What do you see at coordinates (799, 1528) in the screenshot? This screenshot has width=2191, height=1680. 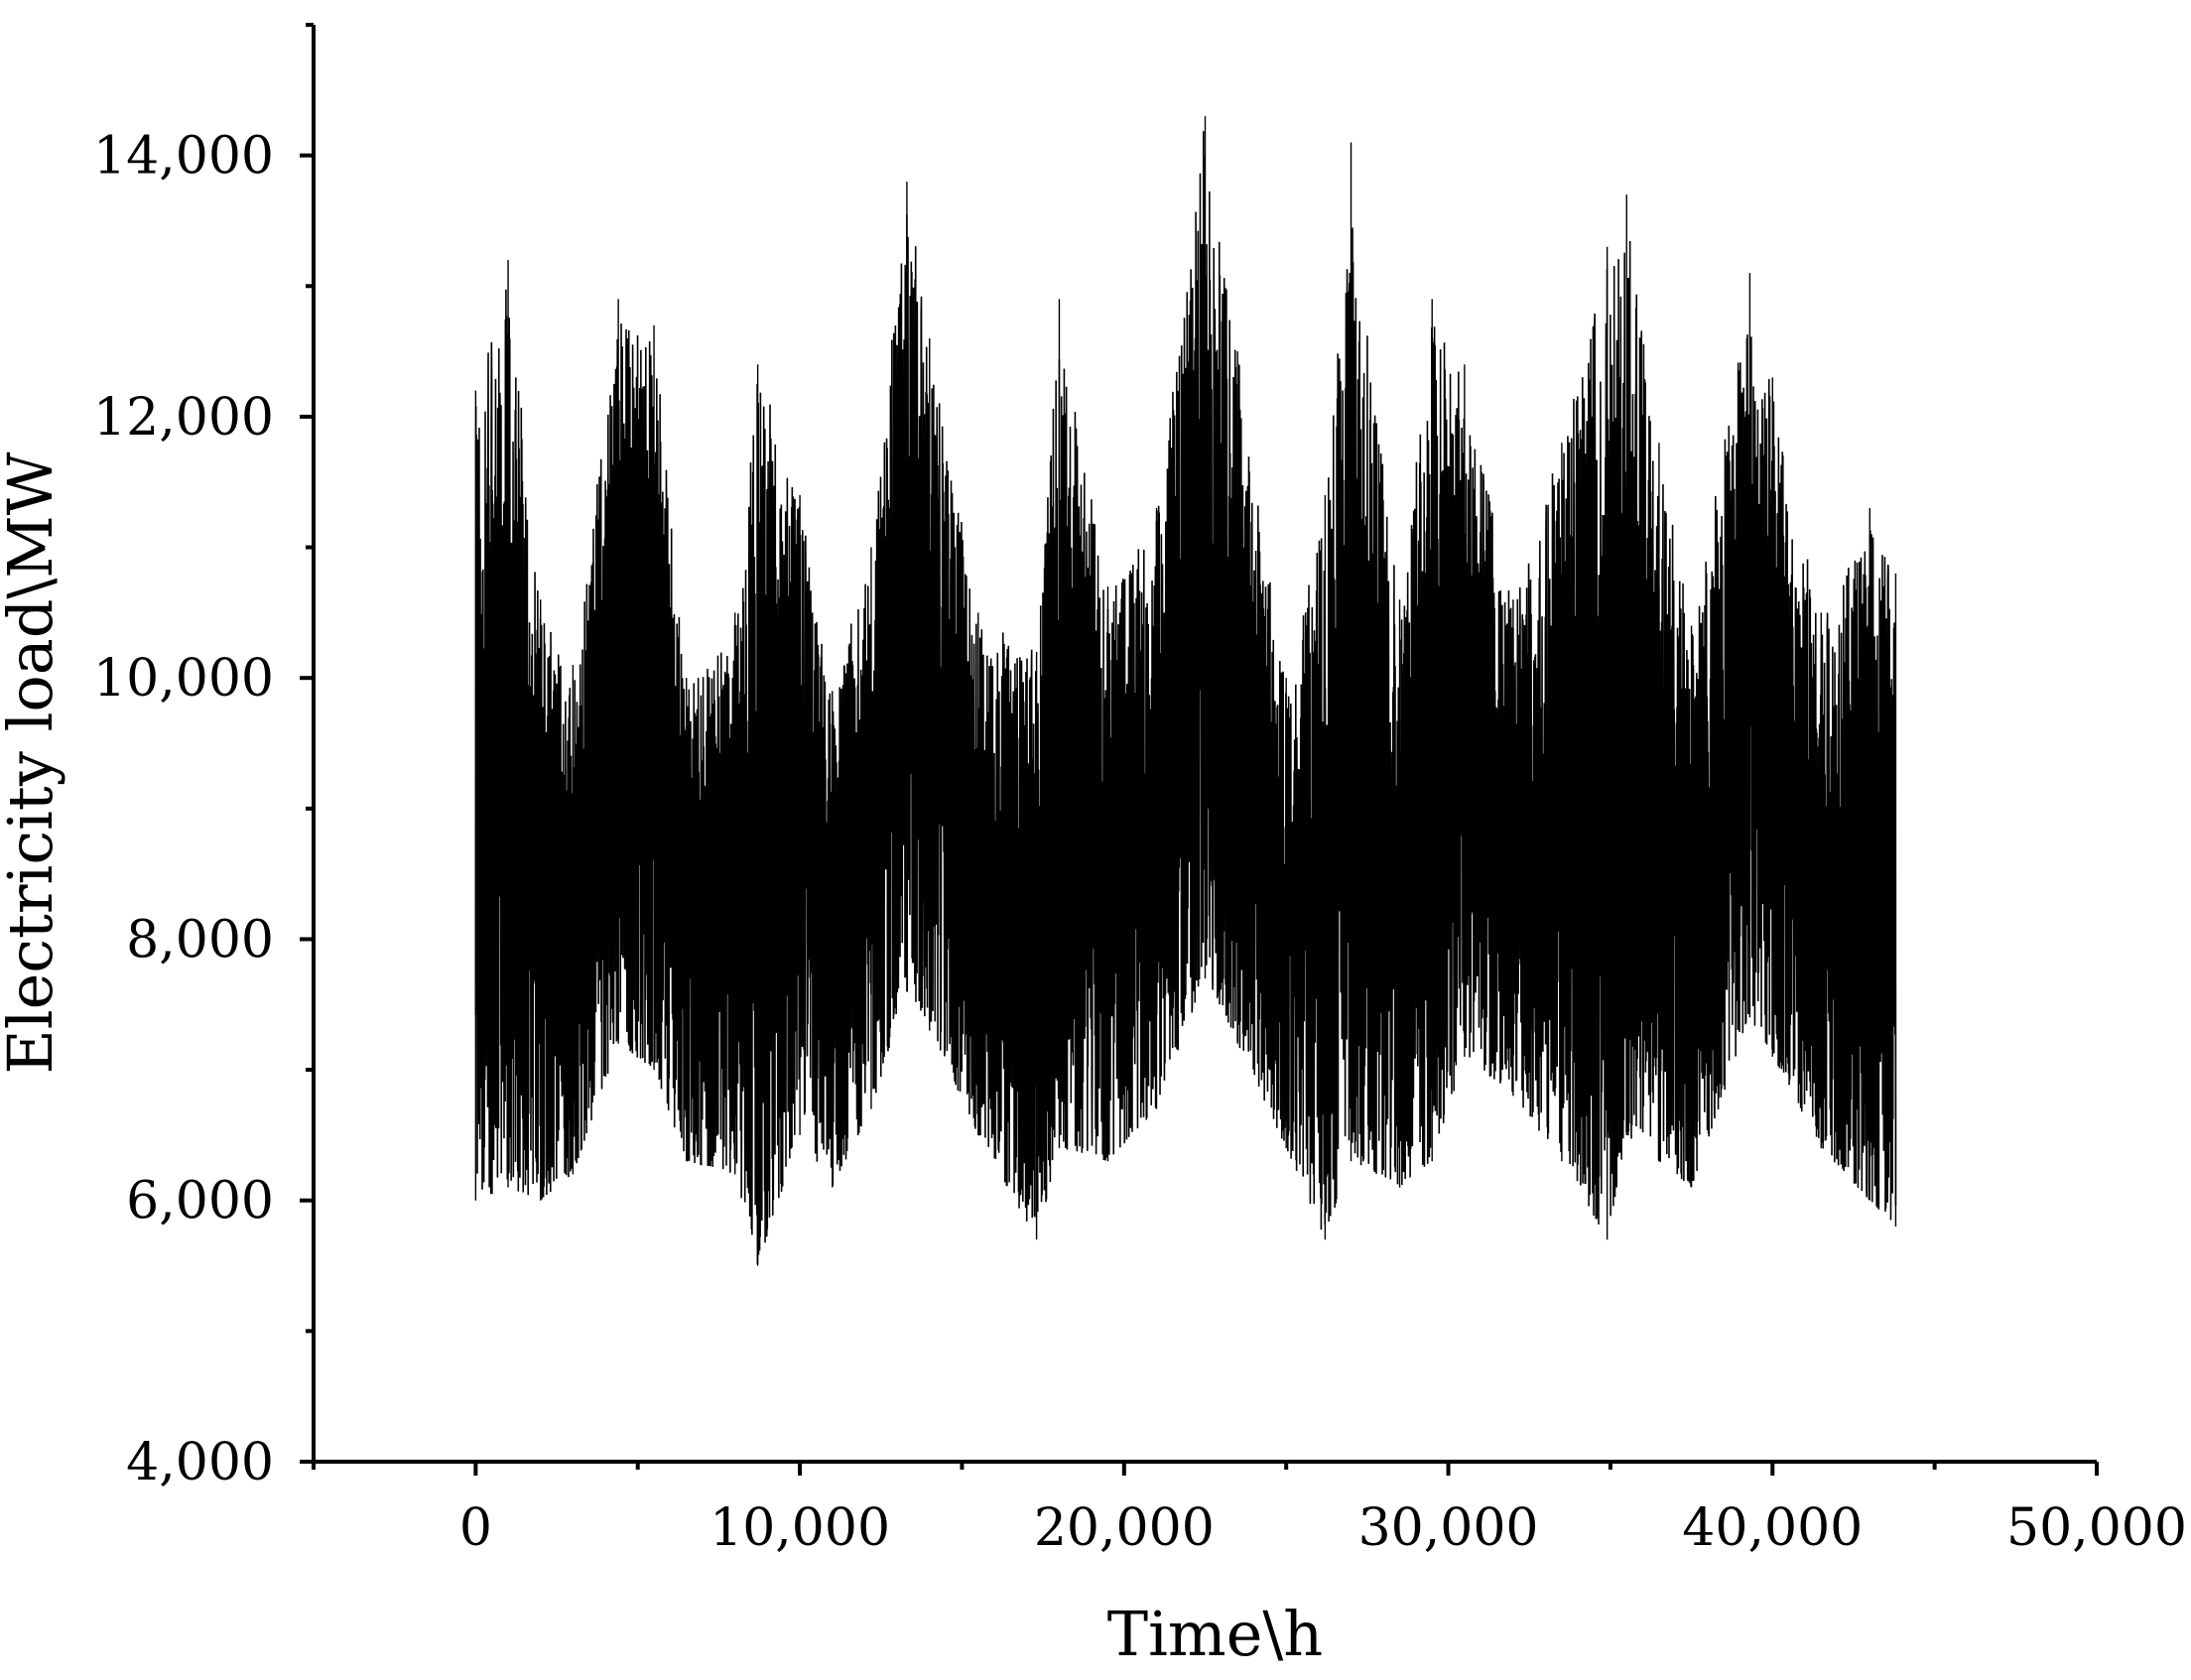 I see `x-tick-label: 10,000` at bounding box center [799, 1528].